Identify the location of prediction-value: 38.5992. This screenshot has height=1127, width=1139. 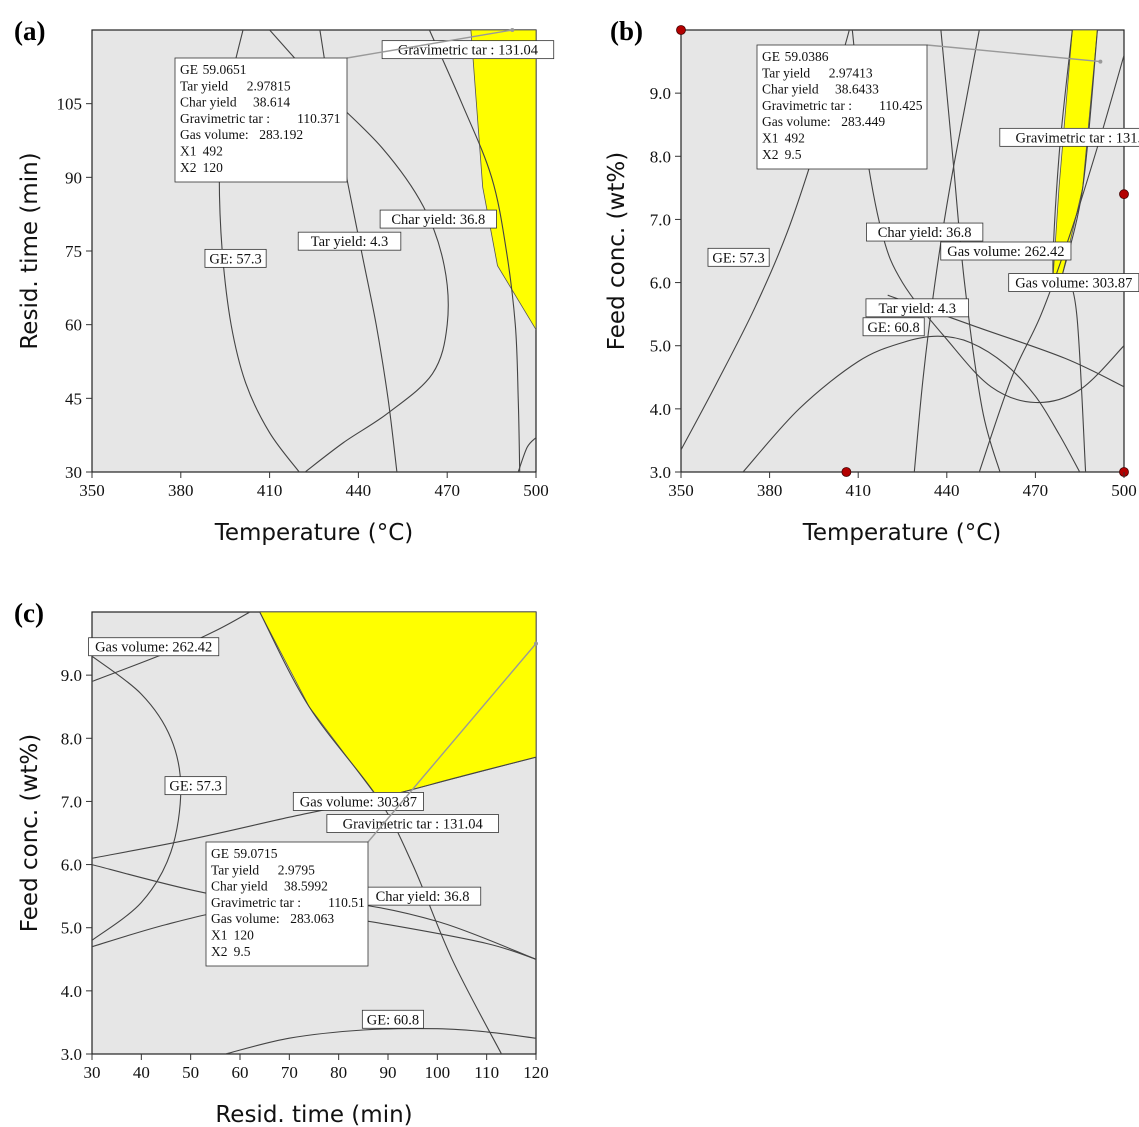
(306, 886).